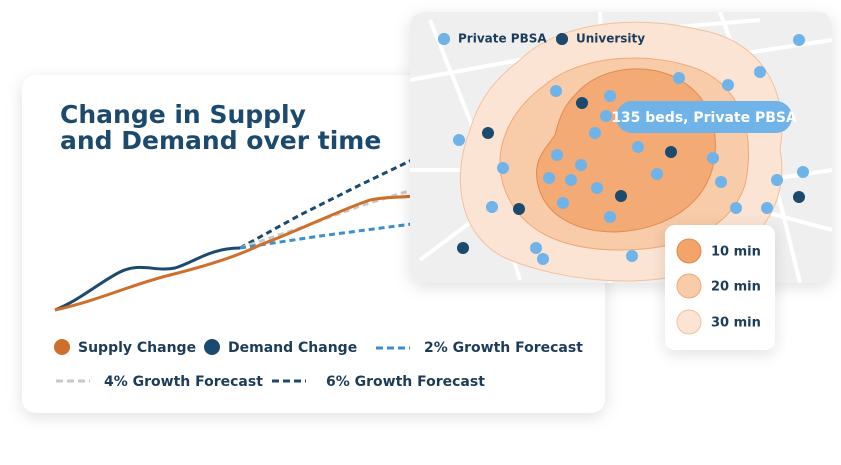 The width and height of the screenshot is (841, 465). Describe the element at coordinates (736, 287) in the screenshot. I see `legend-label: 20 min` at that location.